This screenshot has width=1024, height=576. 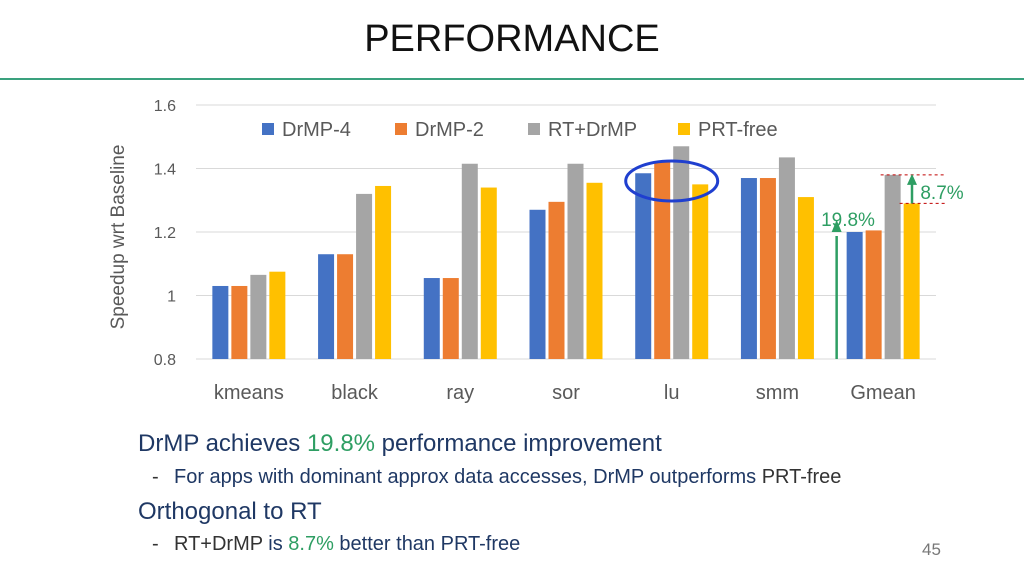 I want to click on bullet-3-text: Orthogonal to RT, so click(x=230, y=511).